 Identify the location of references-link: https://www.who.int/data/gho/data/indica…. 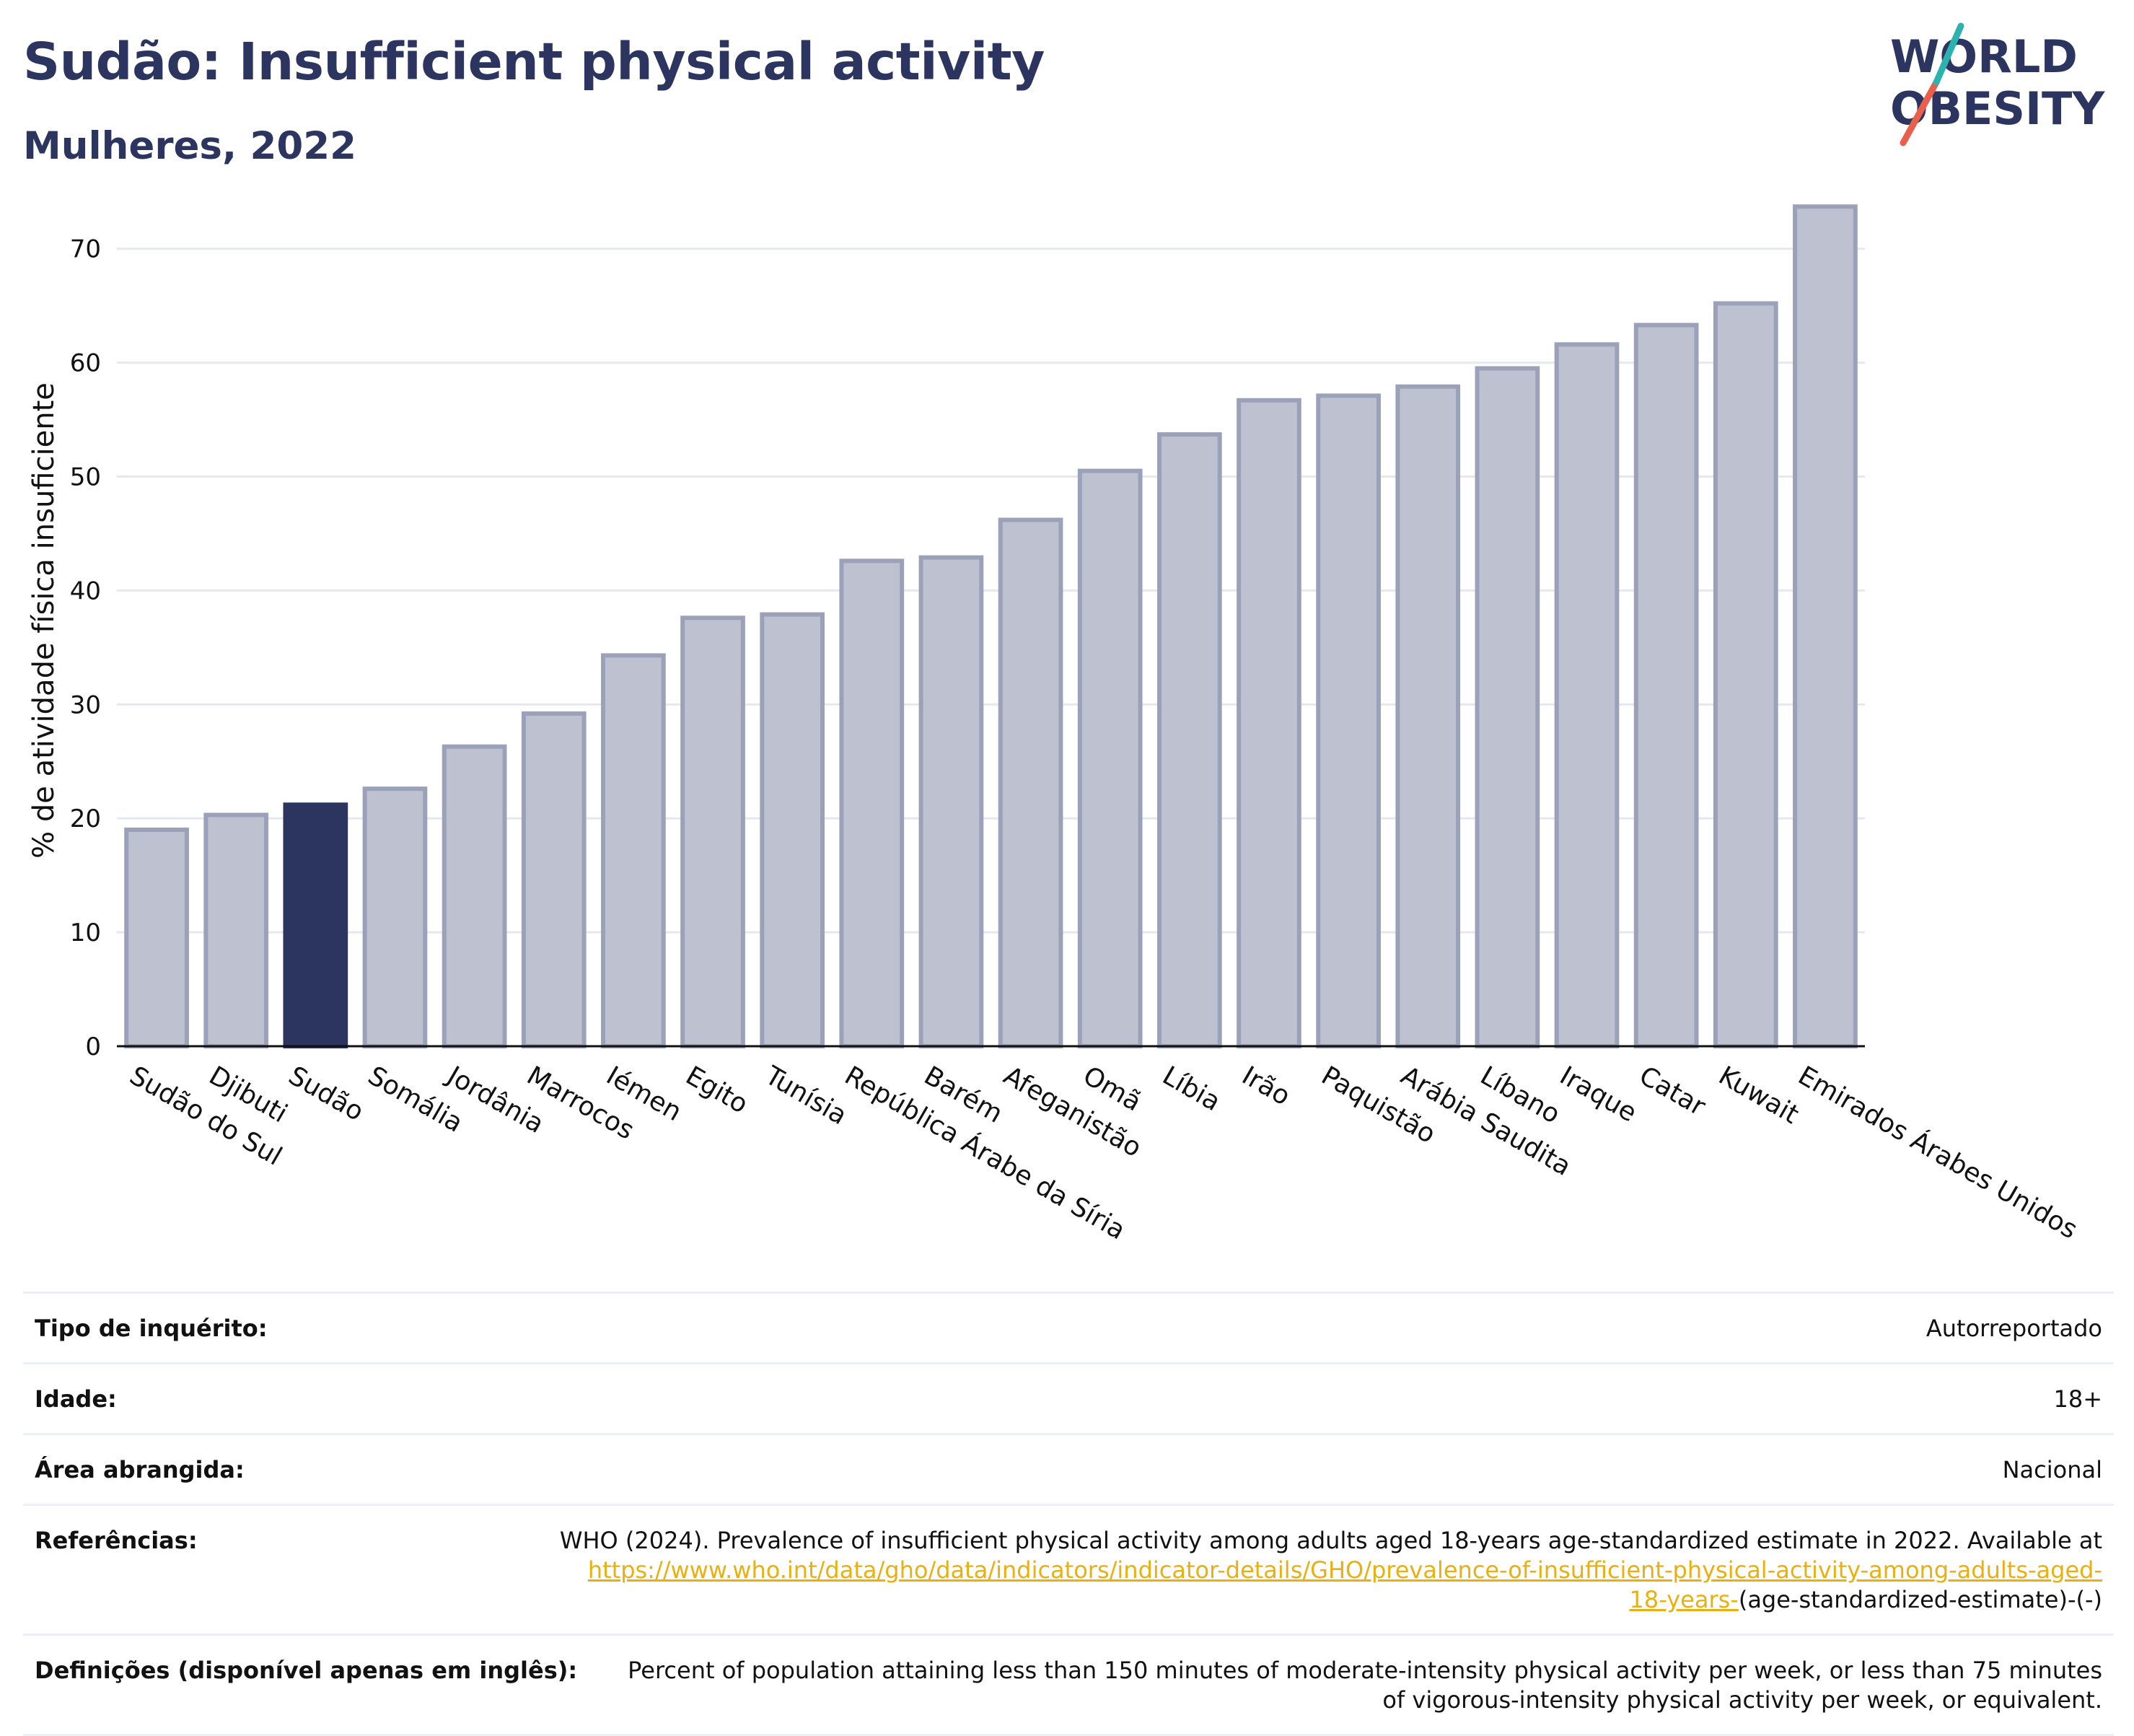
(1344, 1584).